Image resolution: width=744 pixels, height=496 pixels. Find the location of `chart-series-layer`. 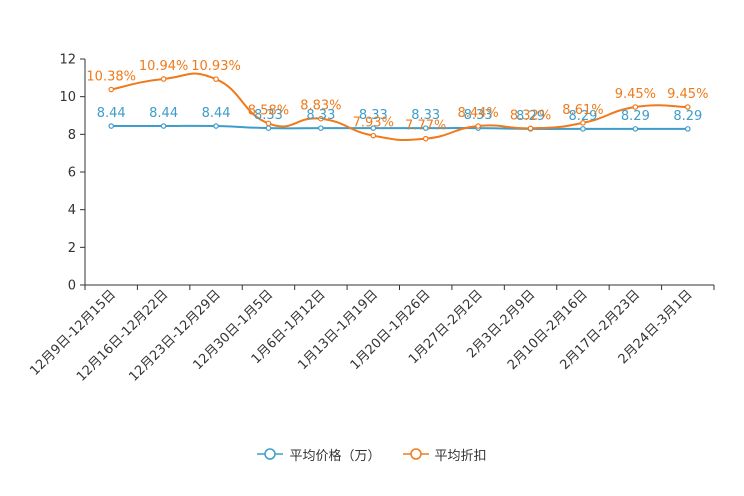

chart-series-layer is located at coordinates (399, 107).